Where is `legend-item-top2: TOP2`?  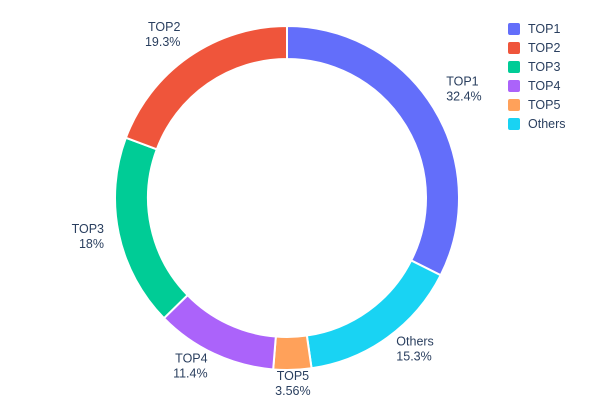 legend-item-top2: TOP2 is located at coordinates (537, 48).